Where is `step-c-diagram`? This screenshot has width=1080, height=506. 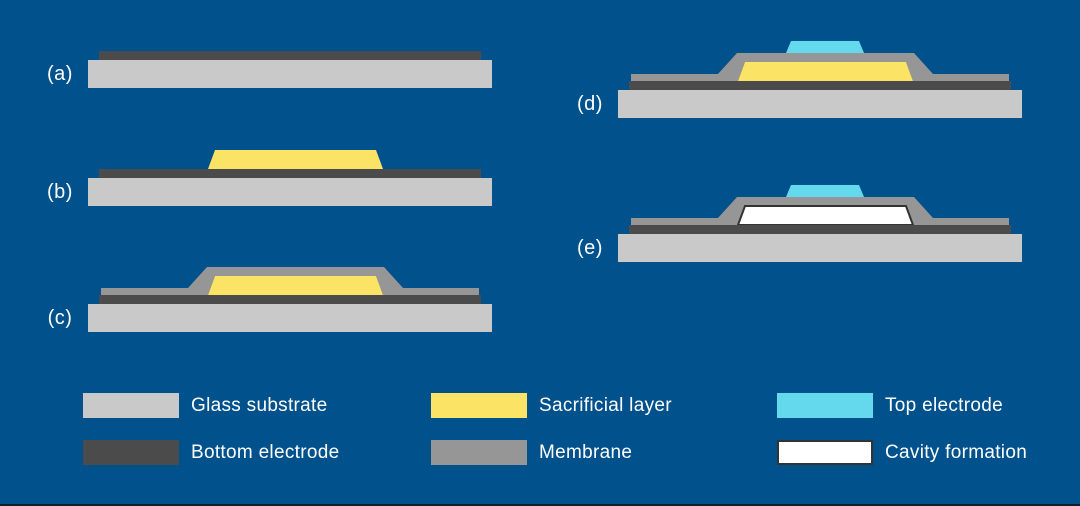
step-c-diagram is located at coordinates (290, 299).